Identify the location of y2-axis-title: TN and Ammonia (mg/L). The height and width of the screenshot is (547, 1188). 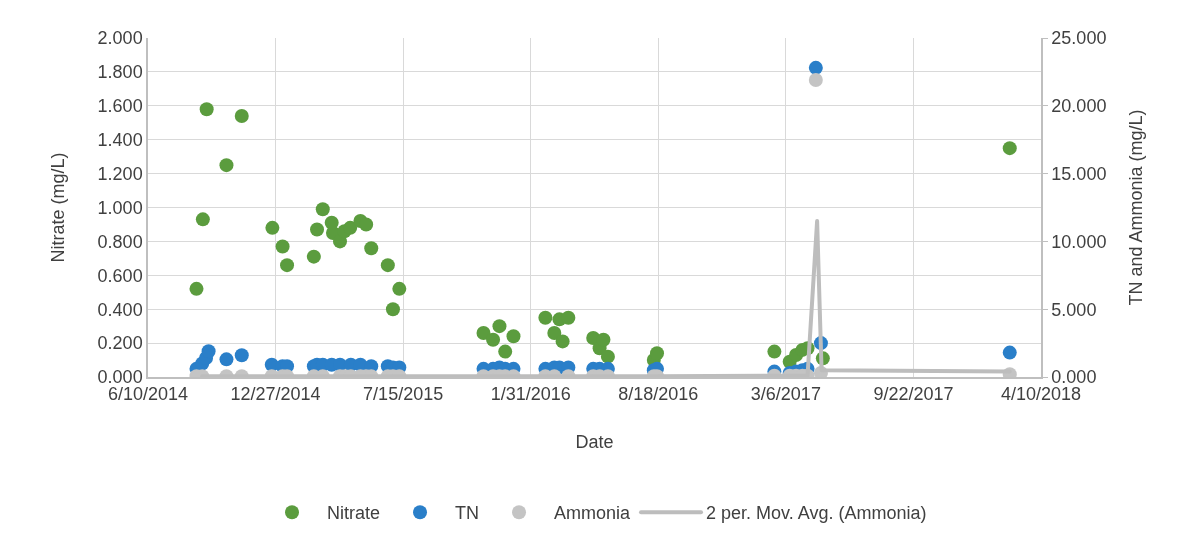
(1136, 207).